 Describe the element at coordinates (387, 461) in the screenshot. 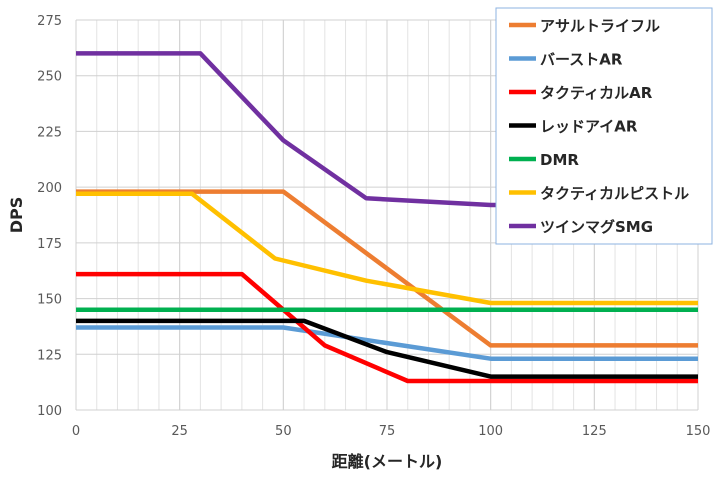

I see `x-axis-title: 距離(メートル)` at that location.